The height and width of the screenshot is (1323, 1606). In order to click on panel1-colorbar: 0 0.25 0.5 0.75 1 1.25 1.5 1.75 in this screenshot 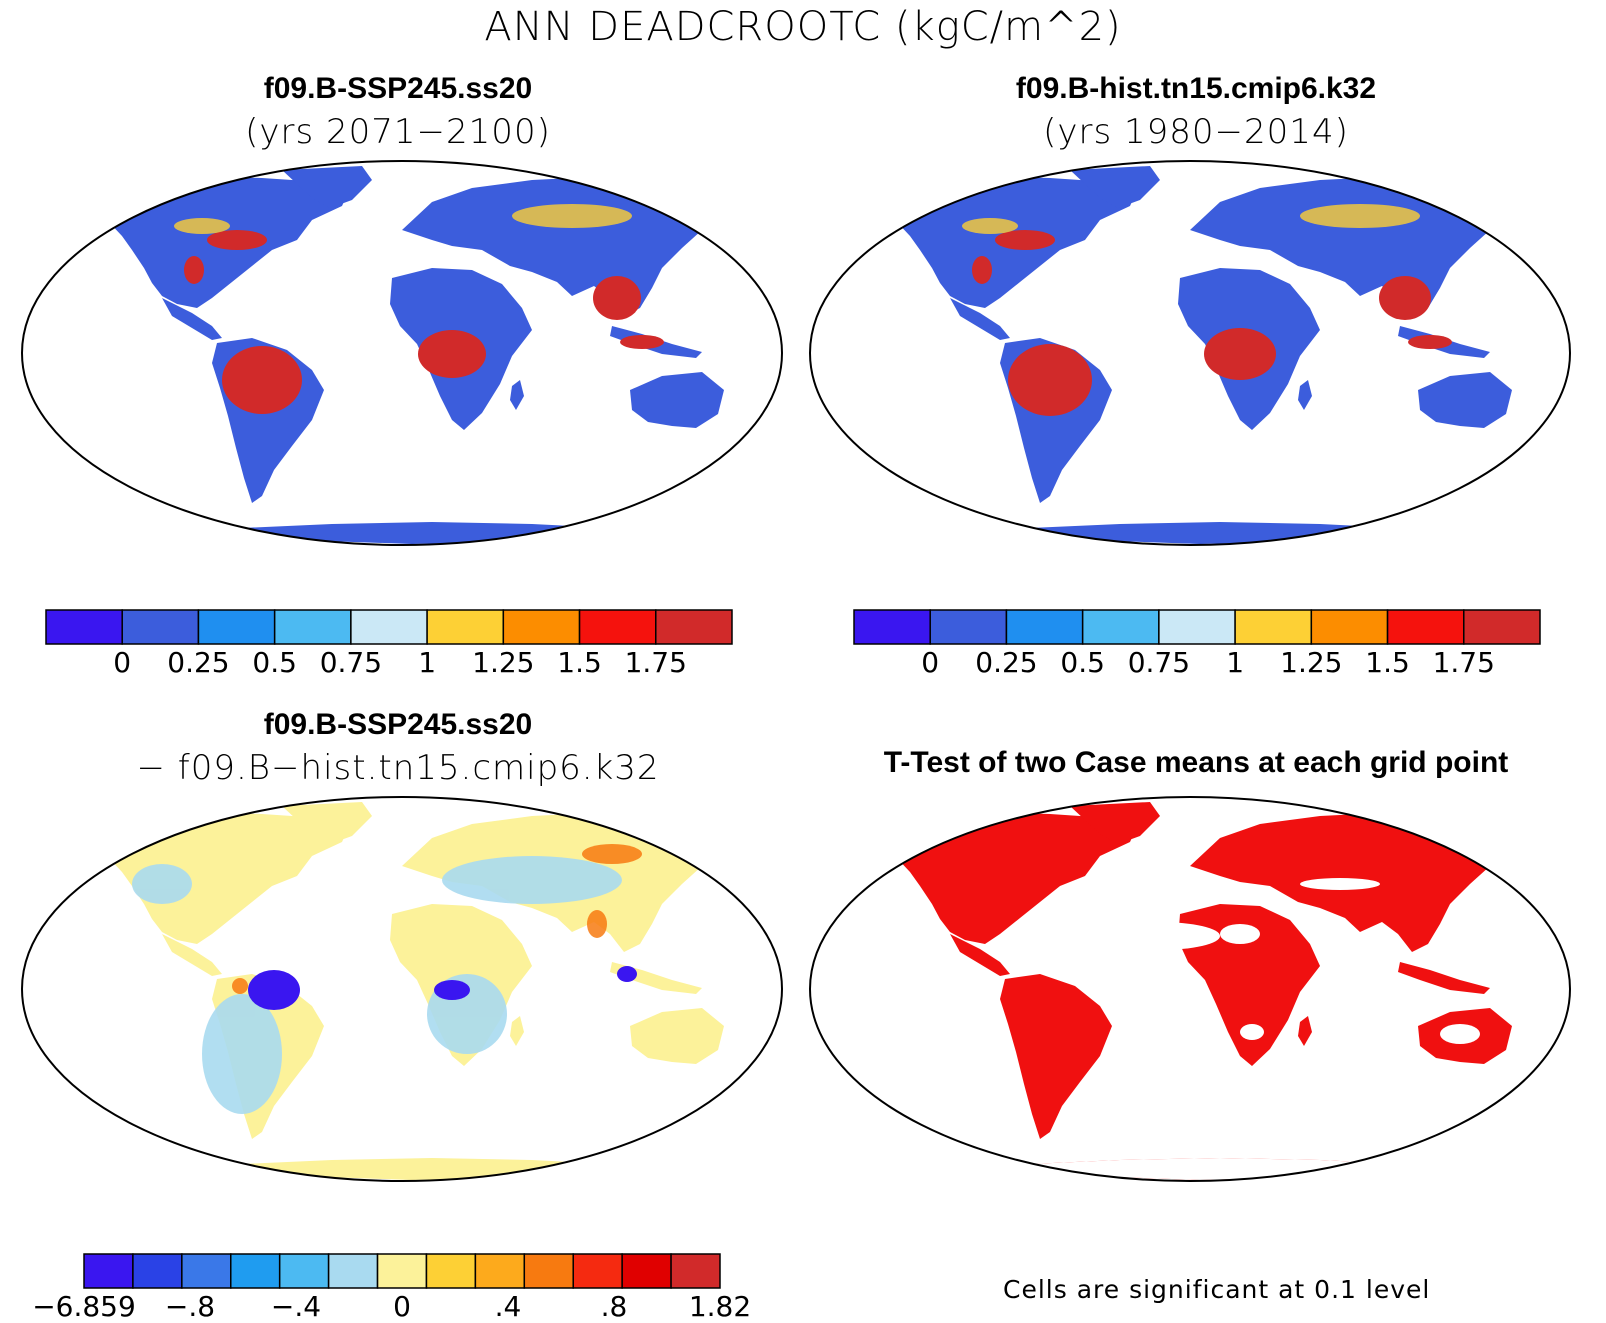, I will do `click(389, 644)`.